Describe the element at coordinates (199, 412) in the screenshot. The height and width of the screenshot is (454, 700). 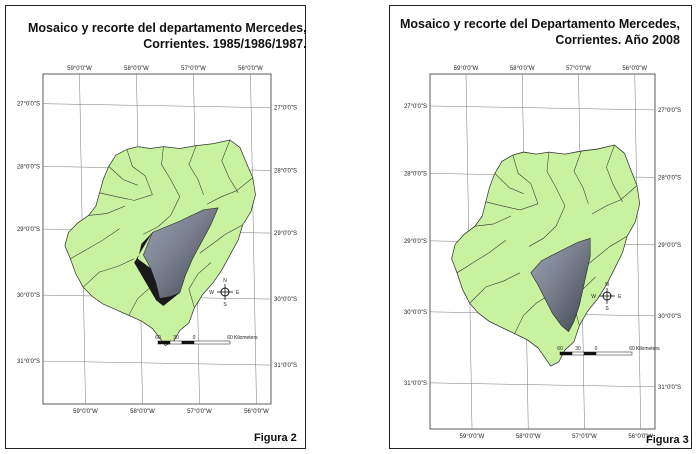
I see `longitude-label-bottom: 57°0'0"W` at that location.